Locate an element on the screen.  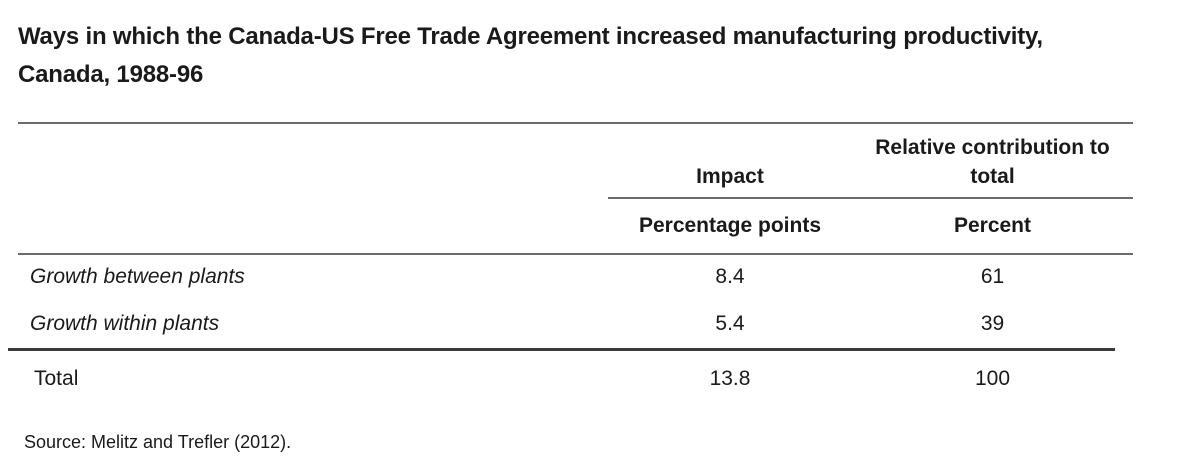
body-top-rule is located at coordinates (575, 254).